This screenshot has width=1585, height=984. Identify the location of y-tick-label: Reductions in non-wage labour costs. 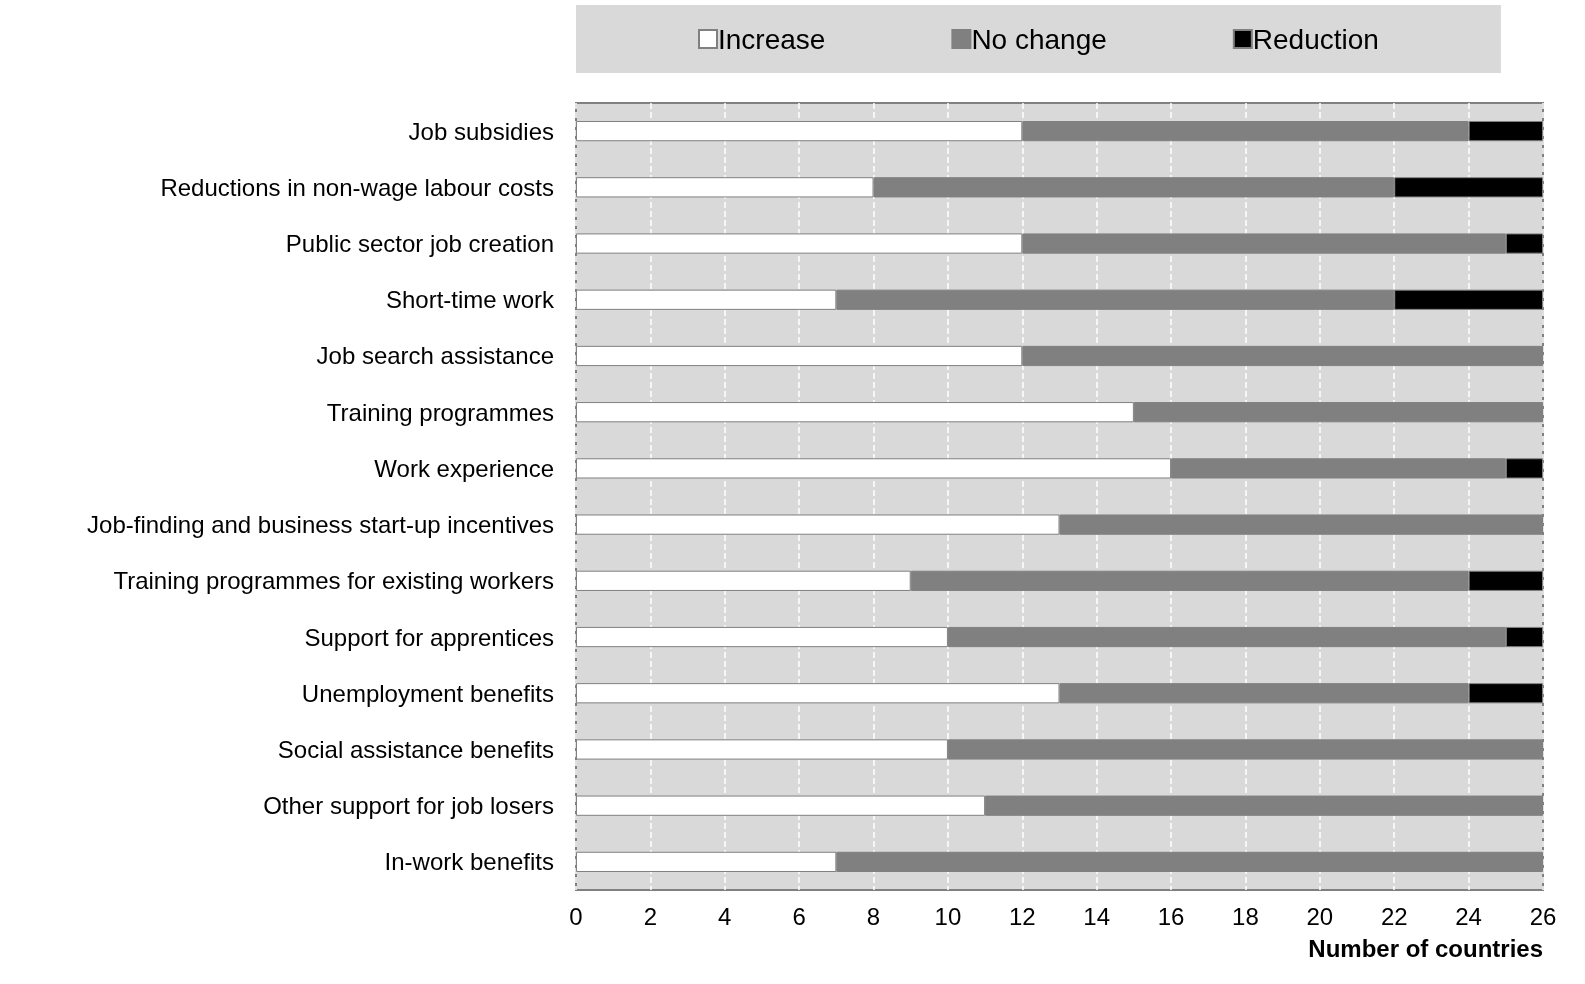
(357, 187).